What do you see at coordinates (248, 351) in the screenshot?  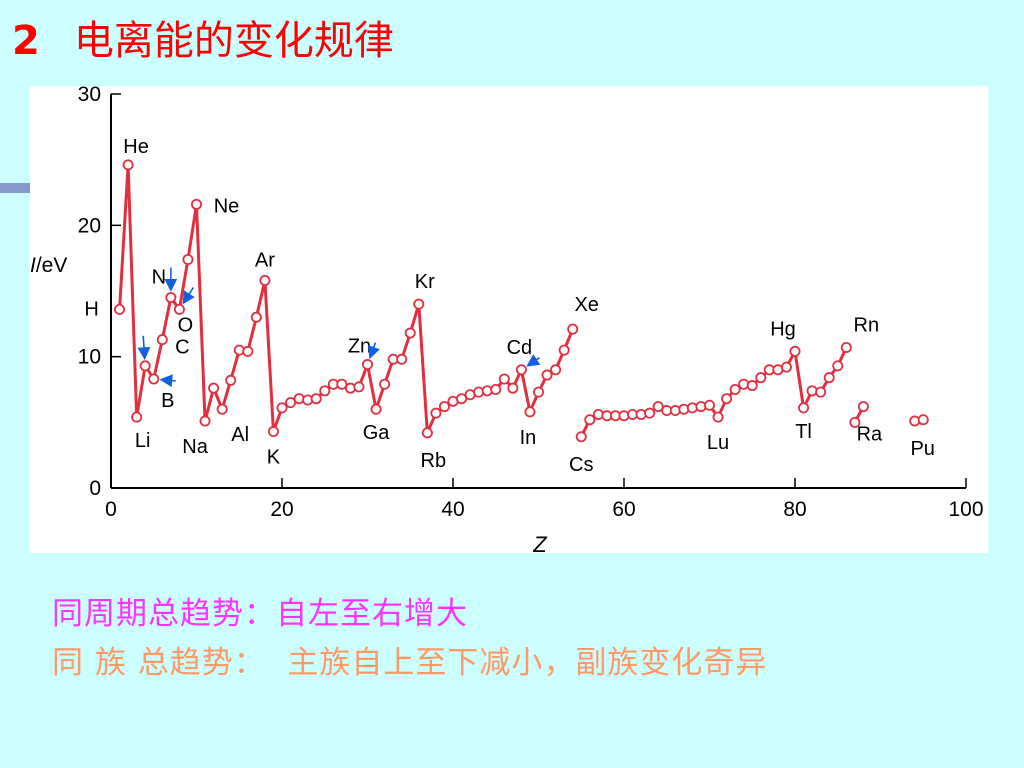 I see `data-point-z16` at bounding box center [248, 351].